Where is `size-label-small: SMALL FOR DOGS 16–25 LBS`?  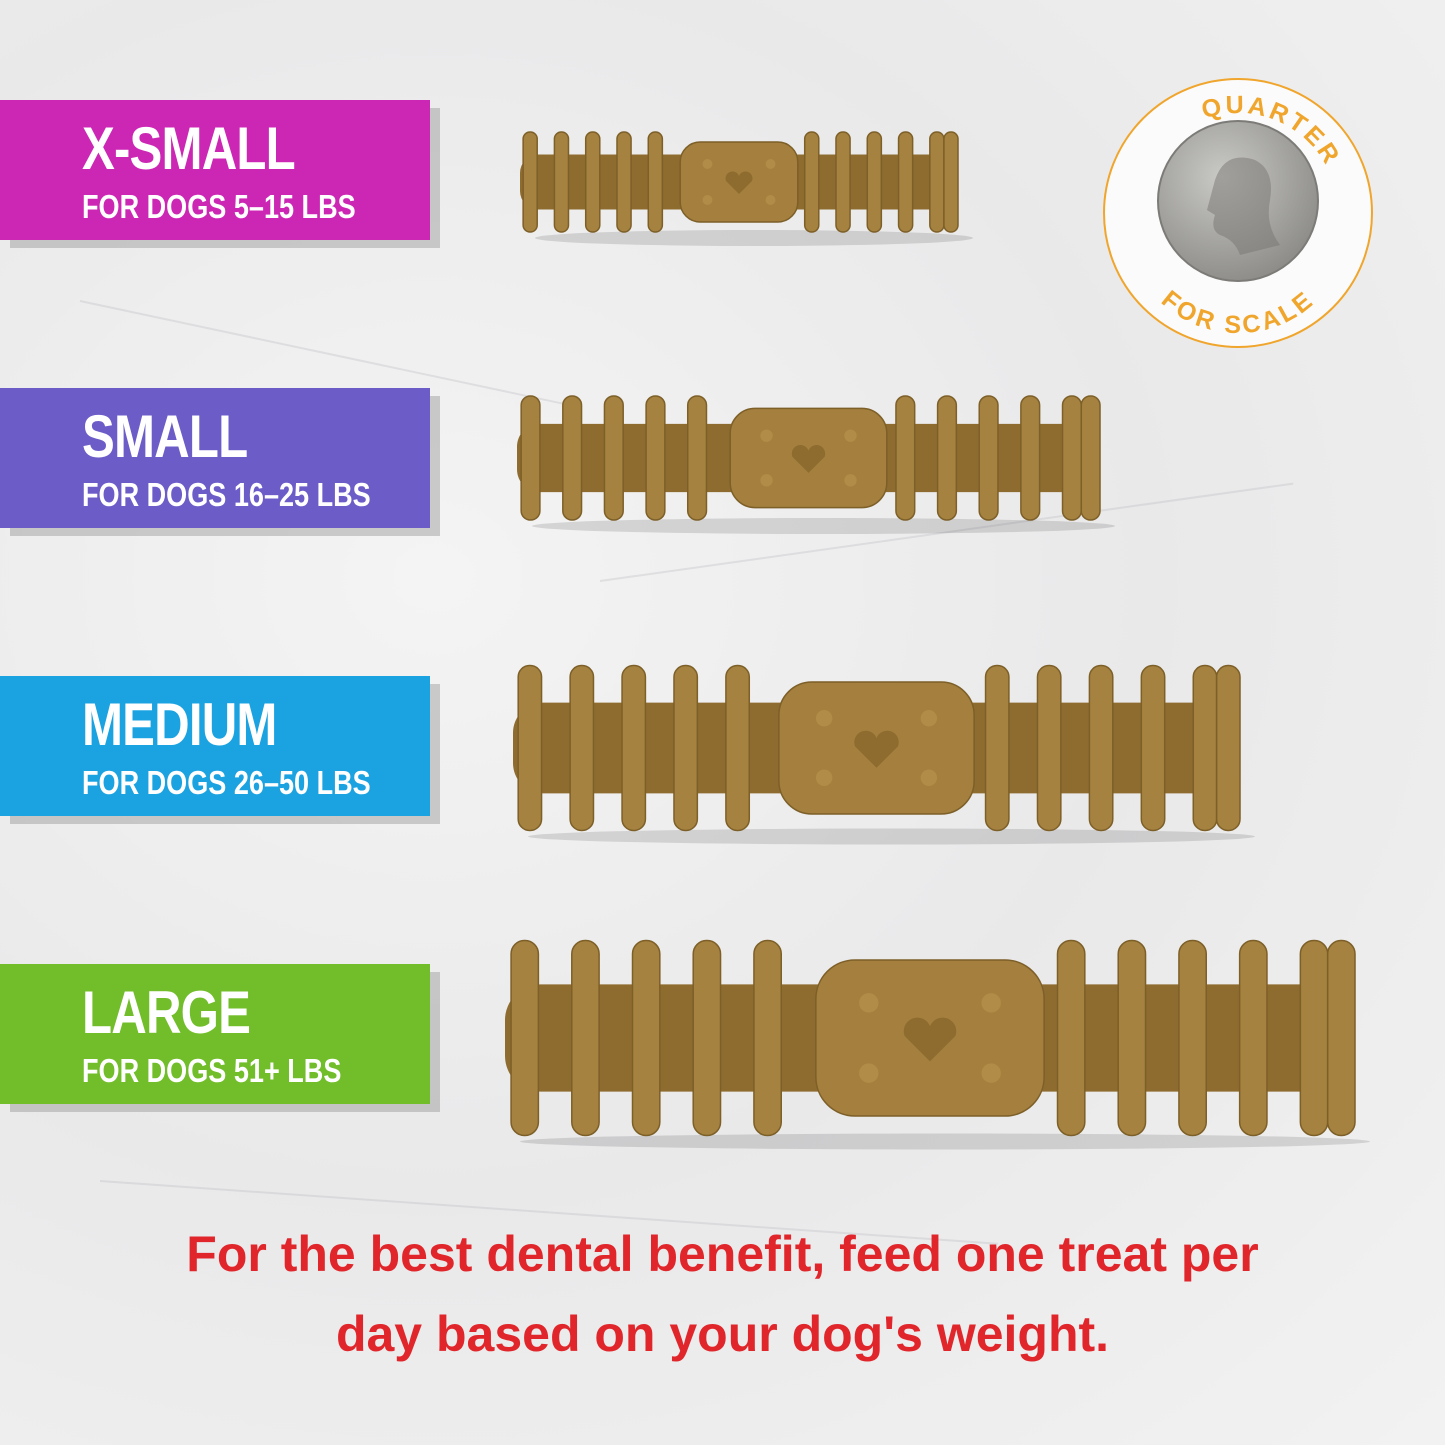
size-label-small: SMALL FOR DOGS 16–25 LBS is located at coordinates (215, 458).